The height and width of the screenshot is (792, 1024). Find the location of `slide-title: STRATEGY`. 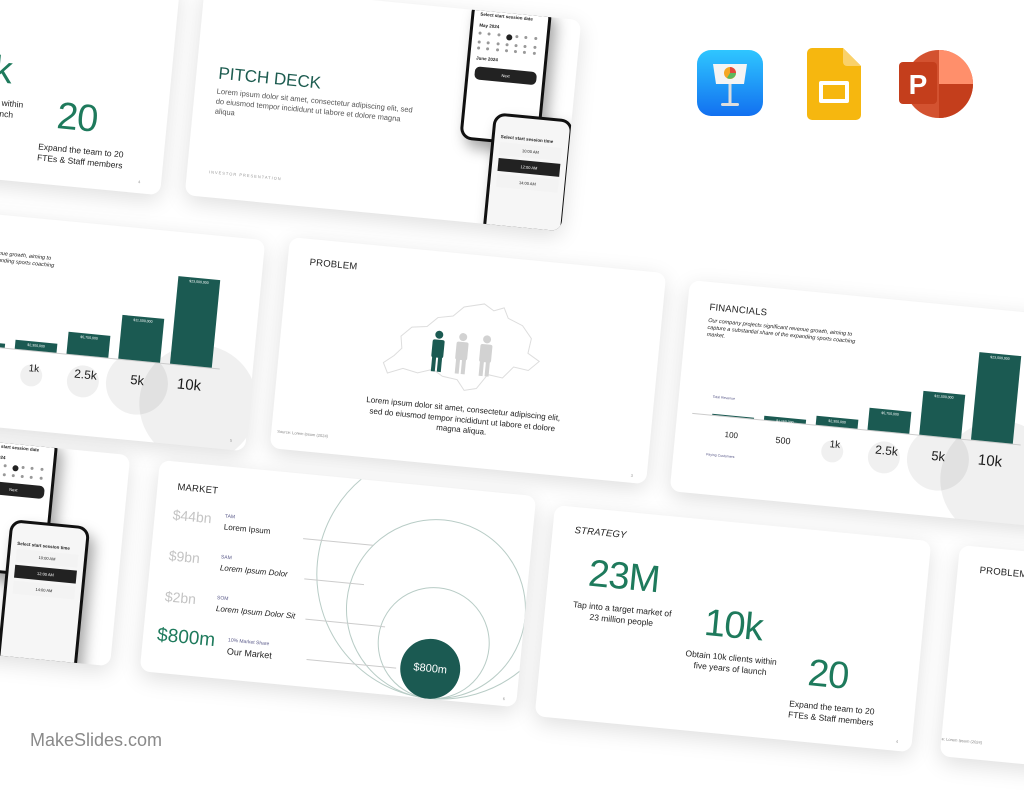

slide-title: STRATEGY is located at coordinates (601, 533).